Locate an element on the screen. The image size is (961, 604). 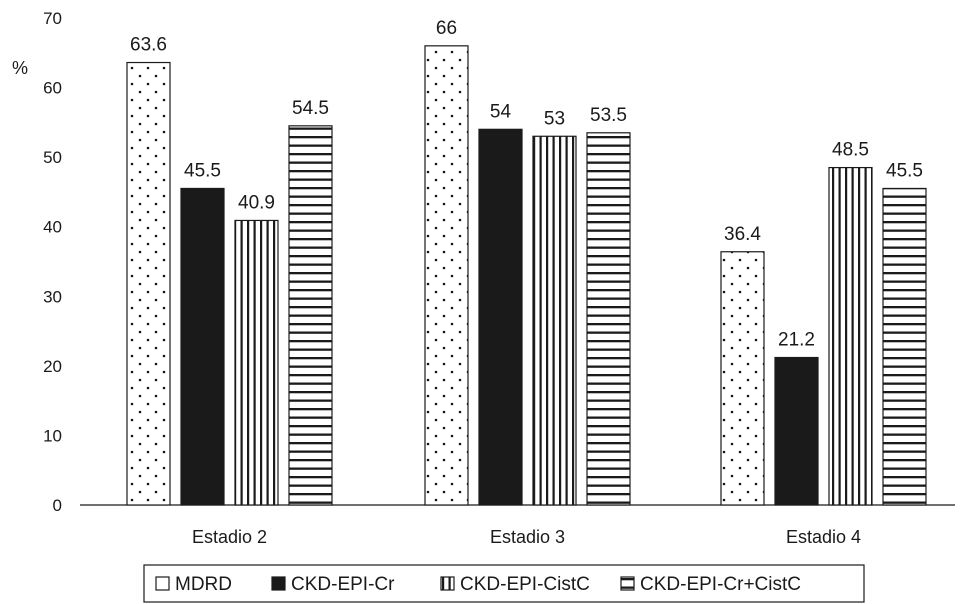
data-label: 40.9 is located at coordinates (256, 202).